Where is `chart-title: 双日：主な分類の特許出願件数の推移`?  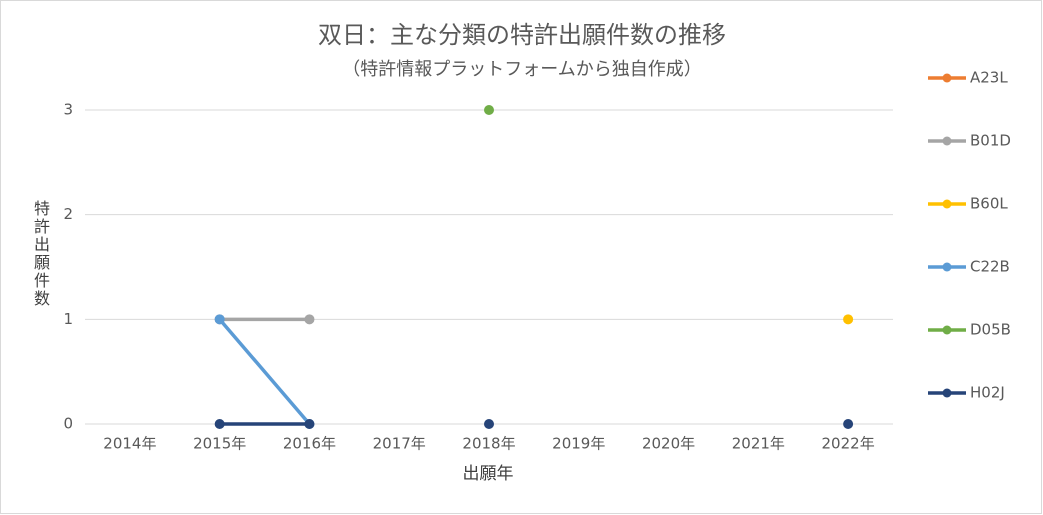 chart-title: 双日：主な分類の特許出願件数の推移 is located at coordinates (522, 35).